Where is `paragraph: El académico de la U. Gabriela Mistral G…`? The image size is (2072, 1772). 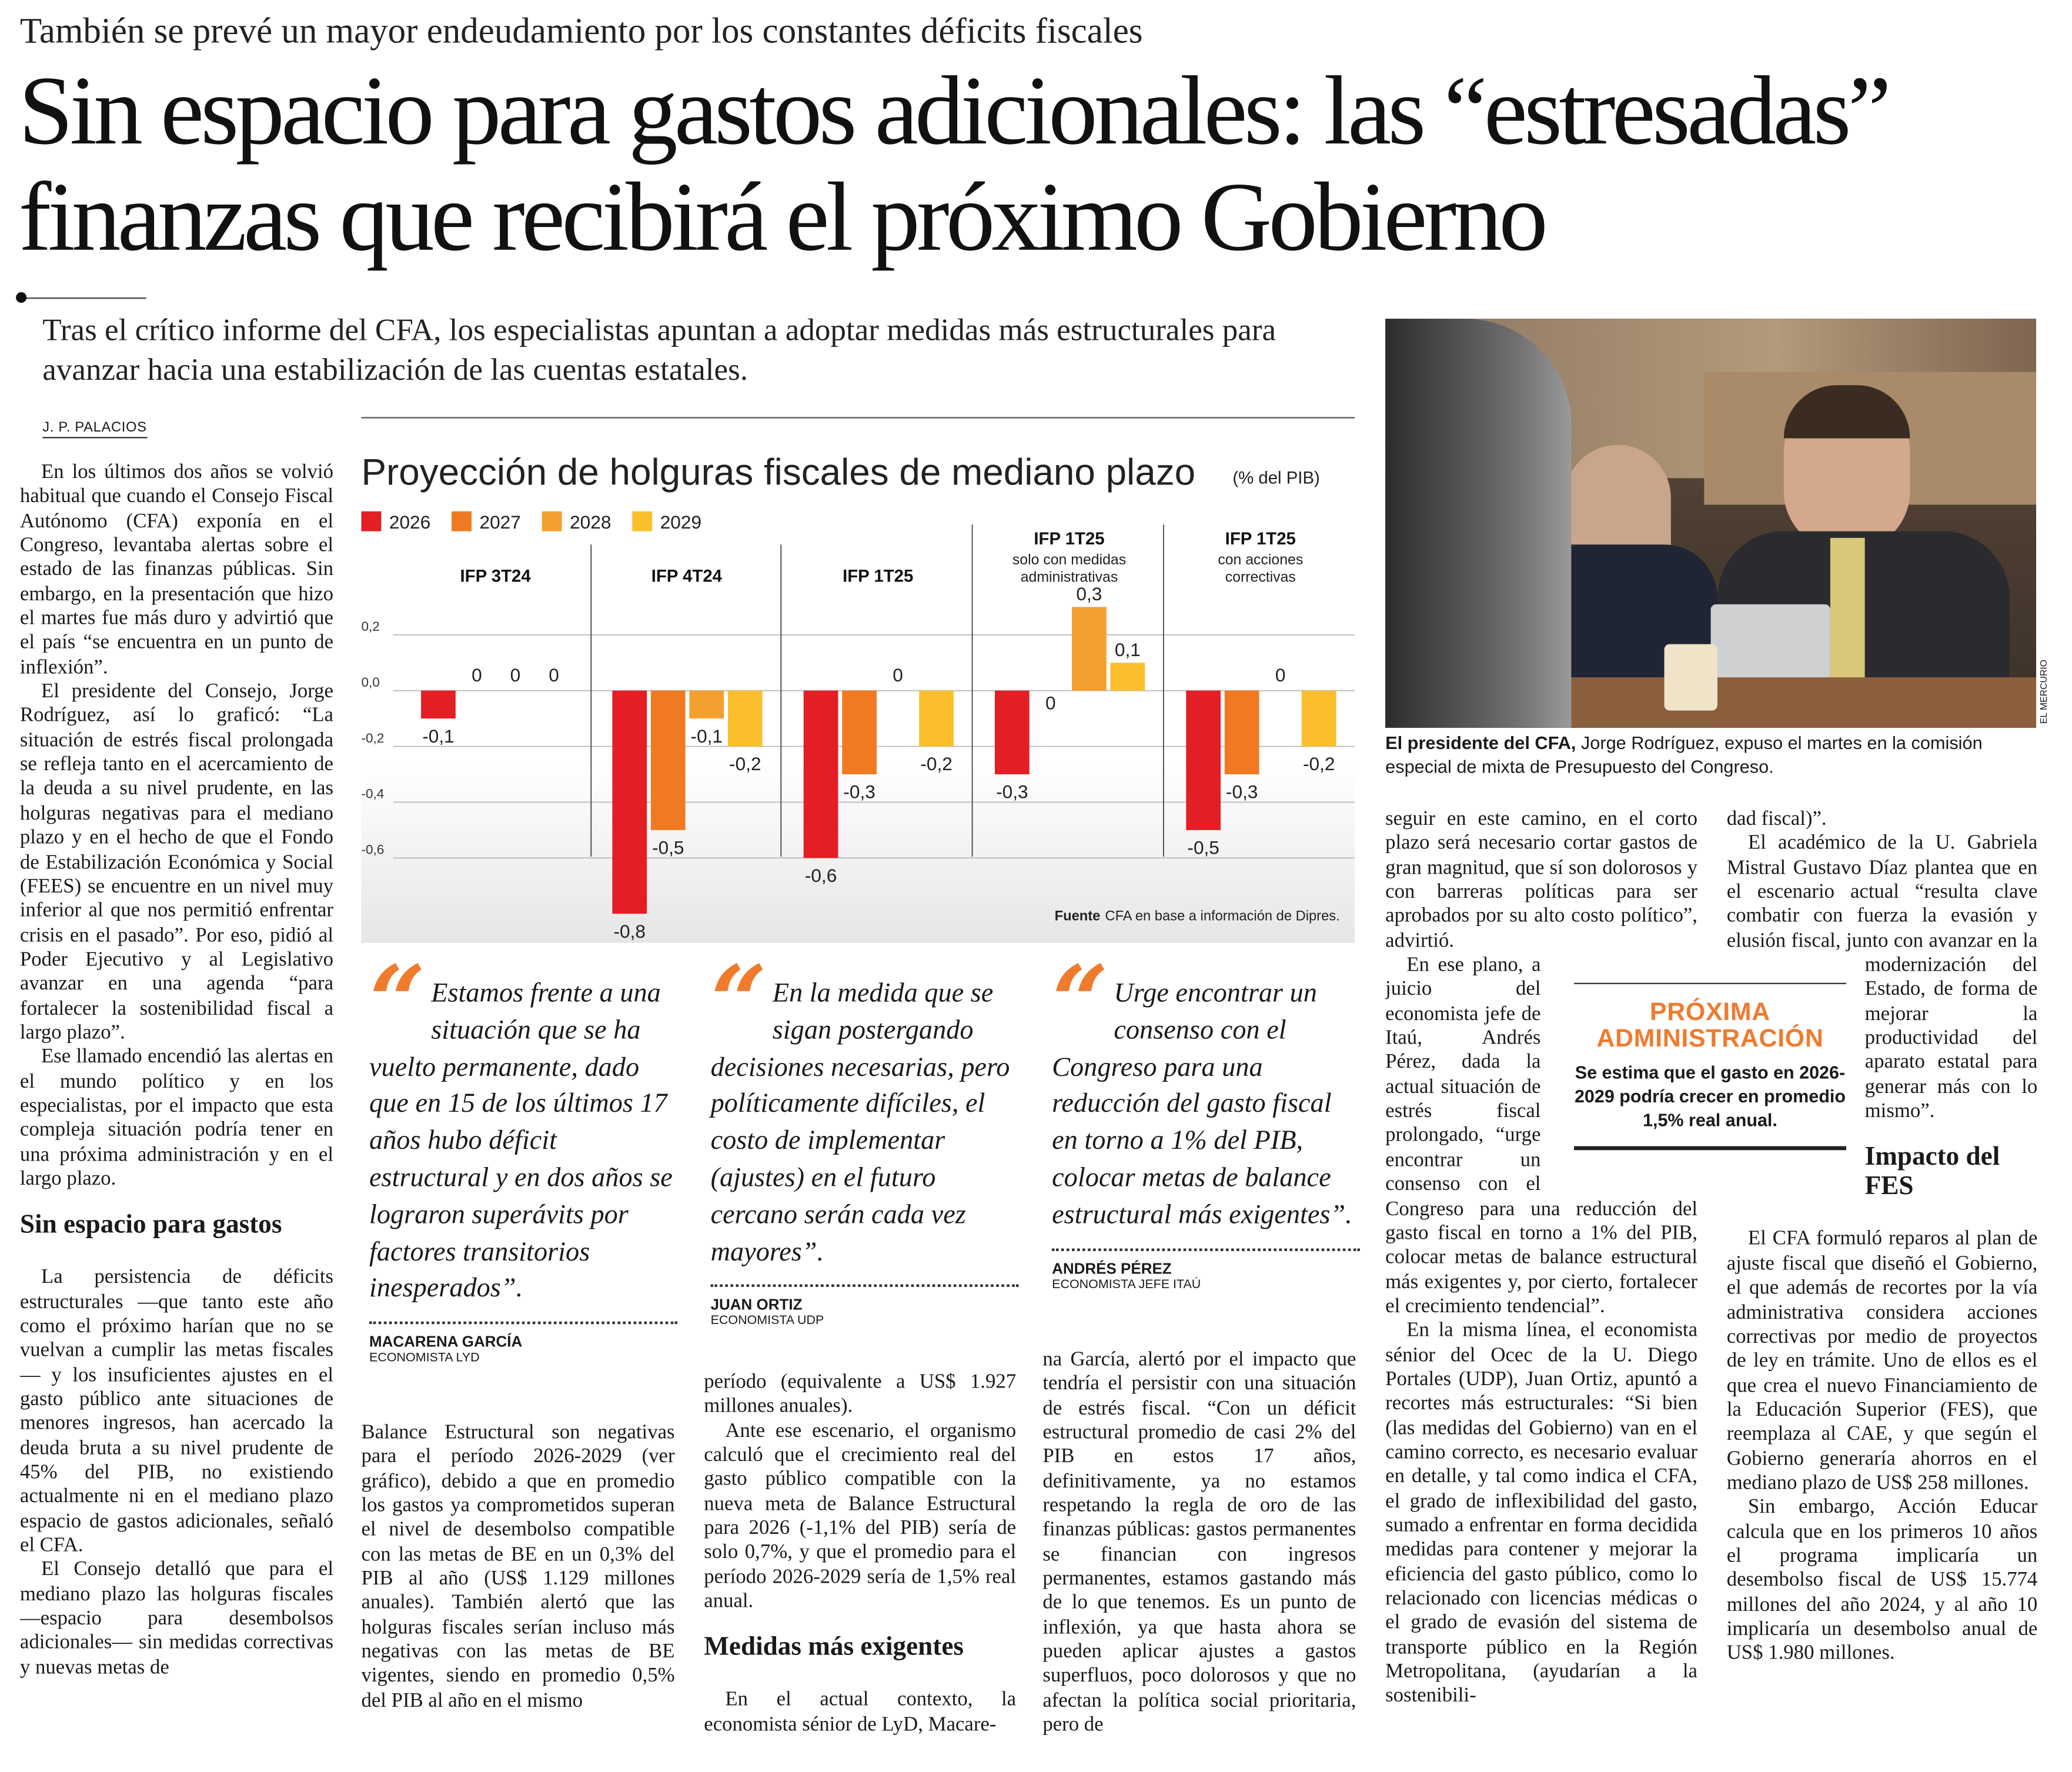
paragraph: El académico de la U. Gabriela Mistral G… is located at coordinates (1882, 977).